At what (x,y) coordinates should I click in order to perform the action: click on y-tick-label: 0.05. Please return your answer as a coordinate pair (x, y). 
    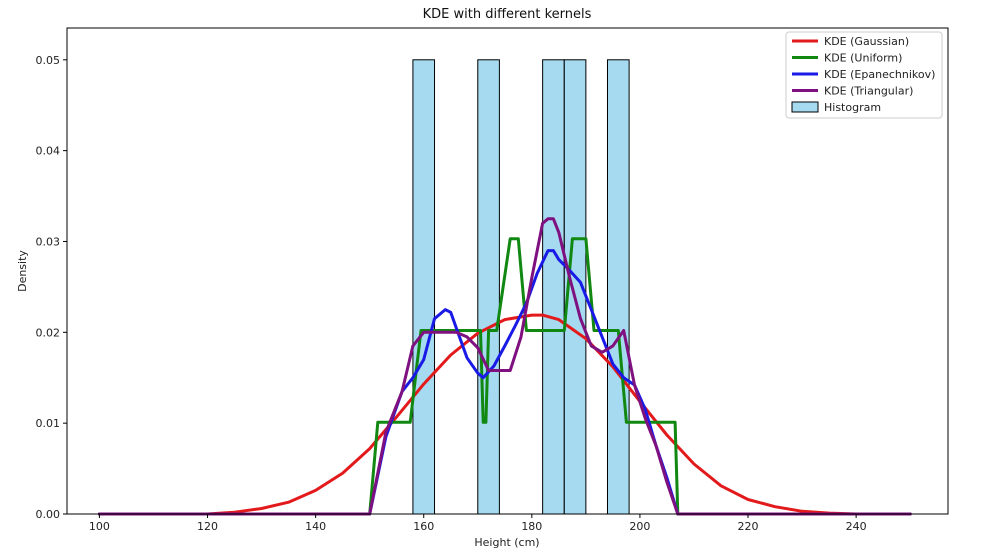
    Looking at the image, I should click on (48, 60).